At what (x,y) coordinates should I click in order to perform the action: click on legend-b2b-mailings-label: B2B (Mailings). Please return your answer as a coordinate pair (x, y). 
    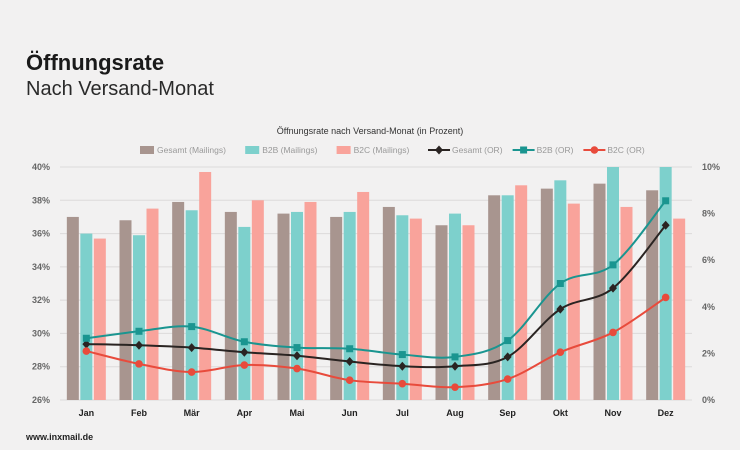
    Looking at the image, I should click on (289, 150).